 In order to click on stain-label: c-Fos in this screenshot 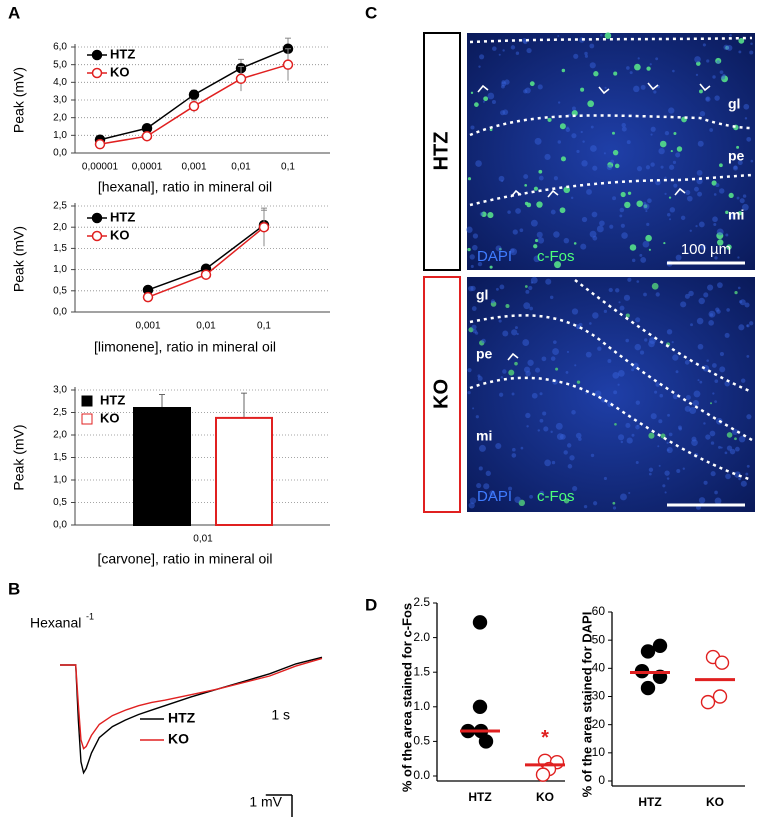, I will do `click(556, 256)`.